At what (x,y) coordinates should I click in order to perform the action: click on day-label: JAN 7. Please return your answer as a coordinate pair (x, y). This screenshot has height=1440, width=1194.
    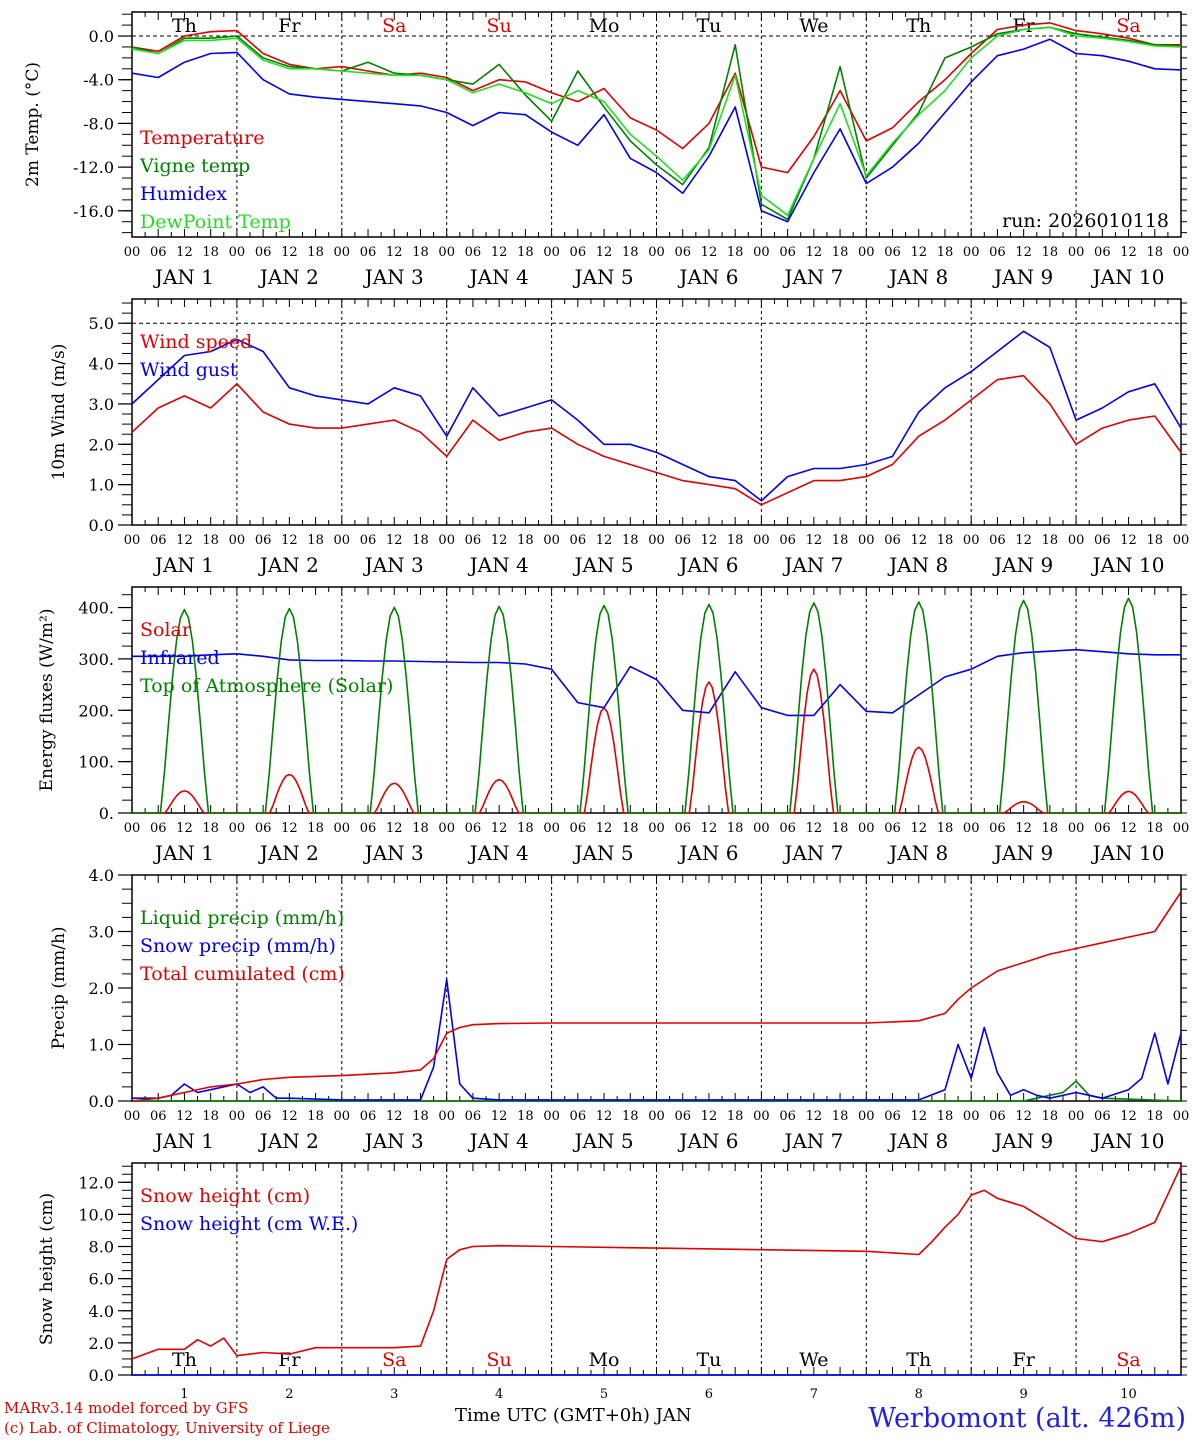
    Looking at the image, I should click on (812, 277).